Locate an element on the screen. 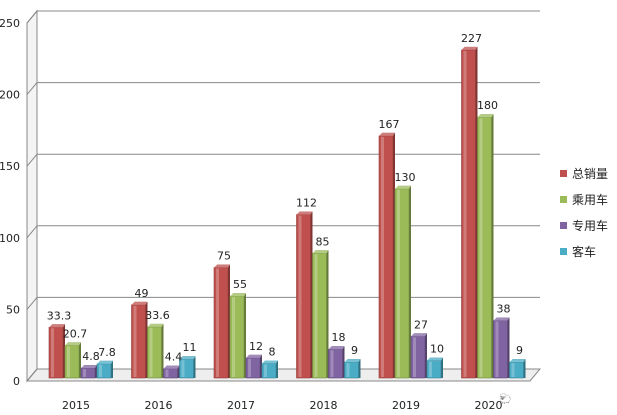  legend-label-passenger: 乘用车 is located at coordinates (590, 199).